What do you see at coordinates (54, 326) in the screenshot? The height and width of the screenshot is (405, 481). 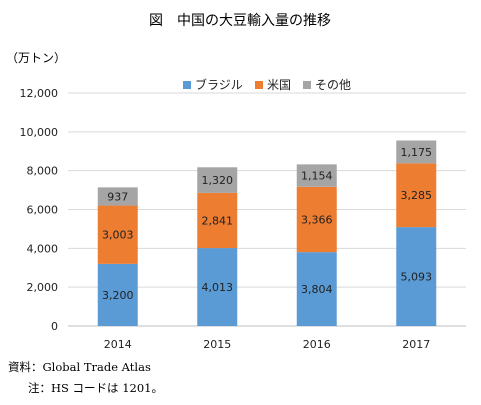 I see `y-tick-label: 0` at bounding box center [54, 326].